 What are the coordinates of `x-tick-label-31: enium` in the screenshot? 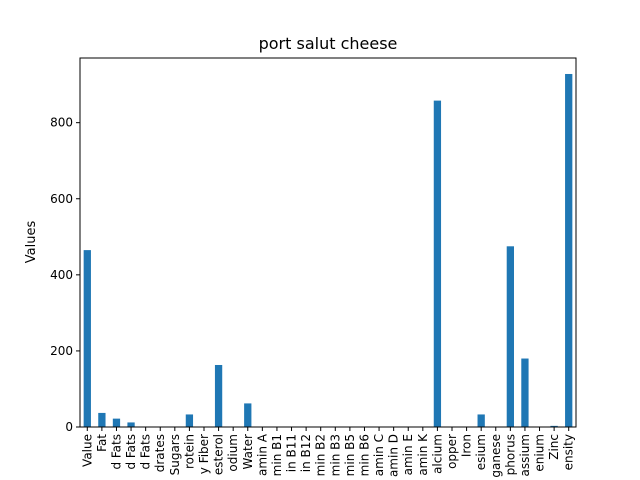 It's located at (540, 453).